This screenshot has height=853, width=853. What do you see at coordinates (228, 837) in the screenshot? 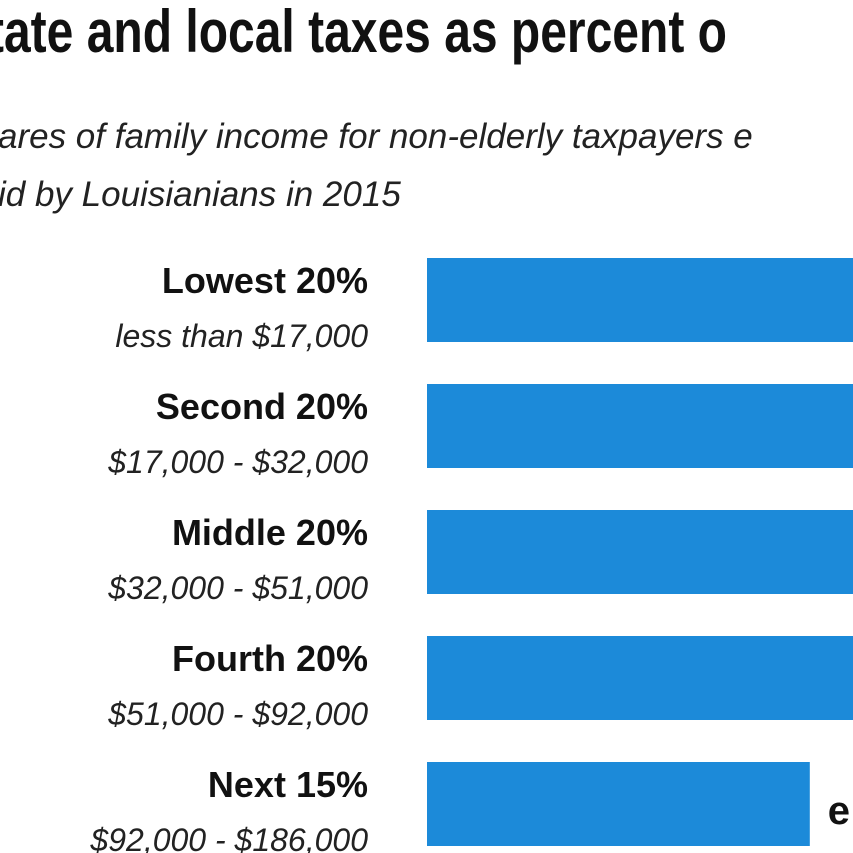
I see `income-range-label: $92,000 - $186,000` at bounding box center [228, 837].